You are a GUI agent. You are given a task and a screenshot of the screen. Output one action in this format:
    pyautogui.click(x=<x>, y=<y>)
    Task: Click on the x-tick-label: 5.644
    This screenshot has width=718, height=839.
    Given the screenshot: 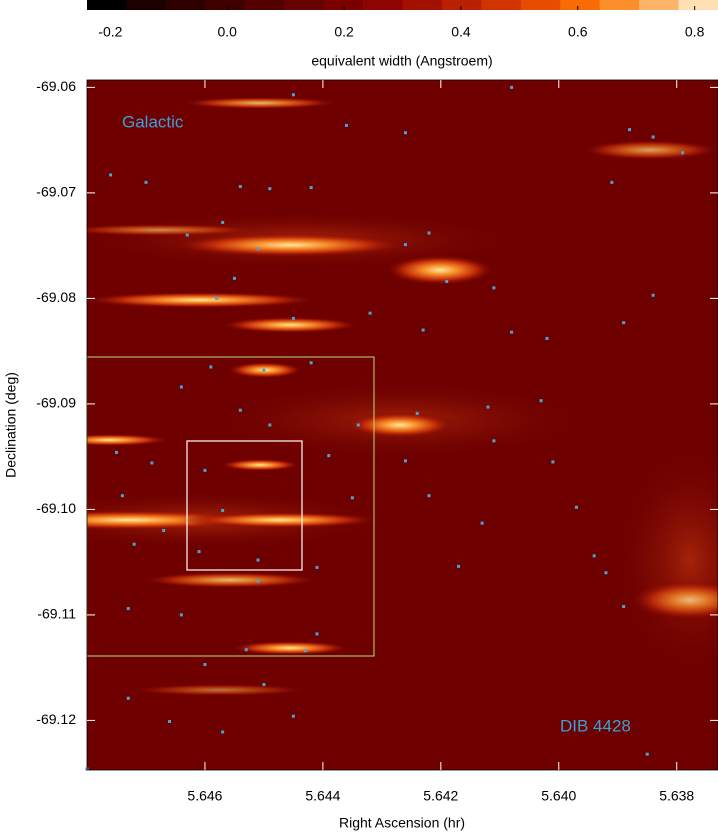 What is the action you would take?
    pyautogui.click(x=322, y=796)
    